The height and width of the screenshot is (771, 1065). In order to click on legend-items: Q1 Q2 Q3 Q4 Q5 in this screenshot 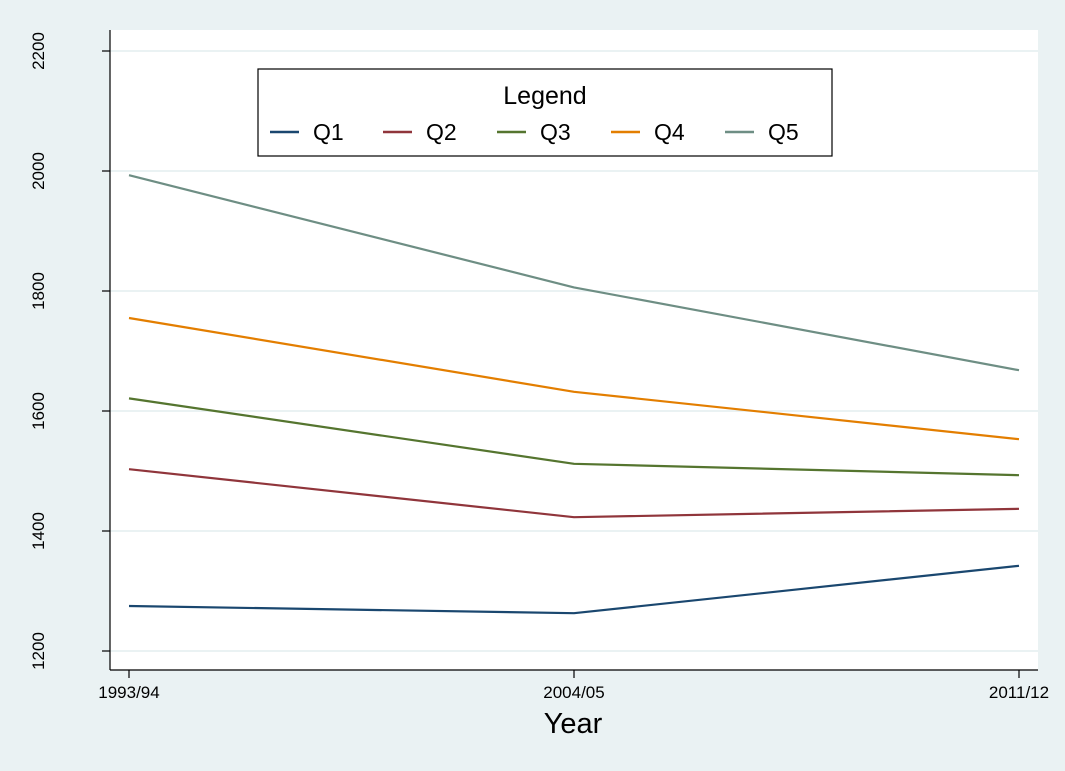, I will do `click(534, 132)`.